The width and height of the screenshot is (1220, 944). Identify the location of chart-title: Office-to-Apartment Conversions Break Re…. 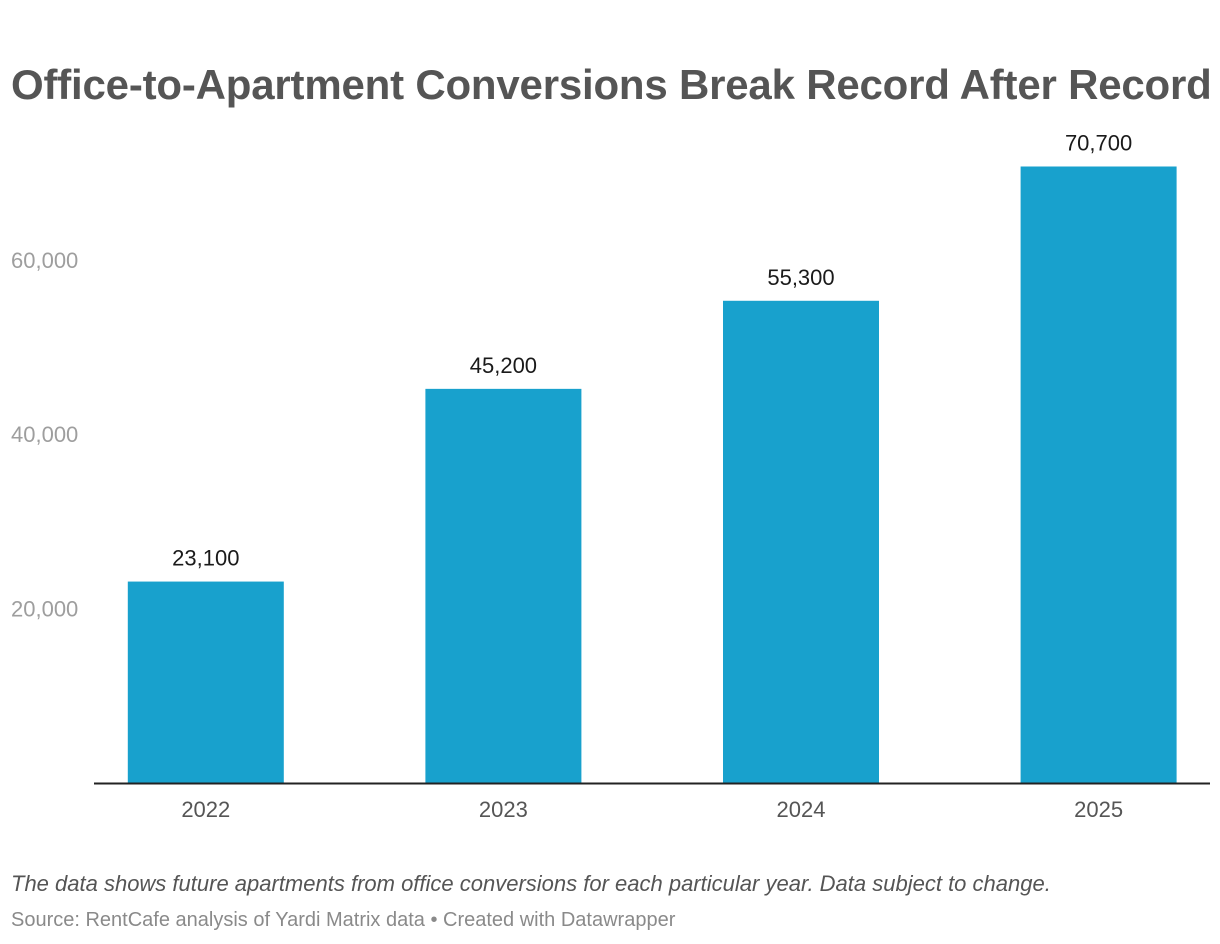
(611, 84).